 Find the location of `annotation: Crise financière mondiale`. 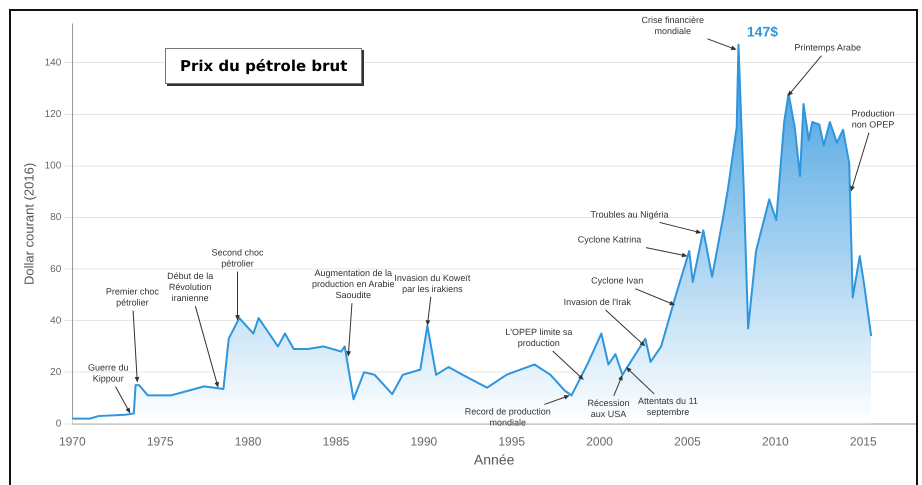

annotation: Crise financière mondiale is located at coordinates (672, 25).